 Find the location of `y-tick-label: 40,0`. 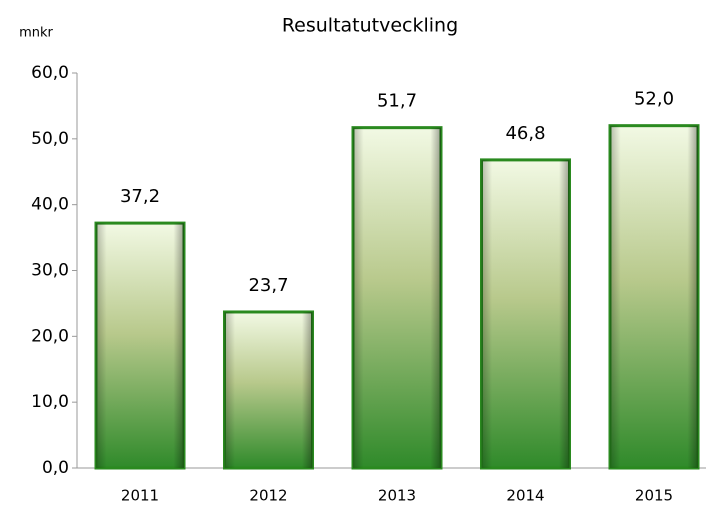

y-tick-label: 40,0 is located at coordinates (50, 205).